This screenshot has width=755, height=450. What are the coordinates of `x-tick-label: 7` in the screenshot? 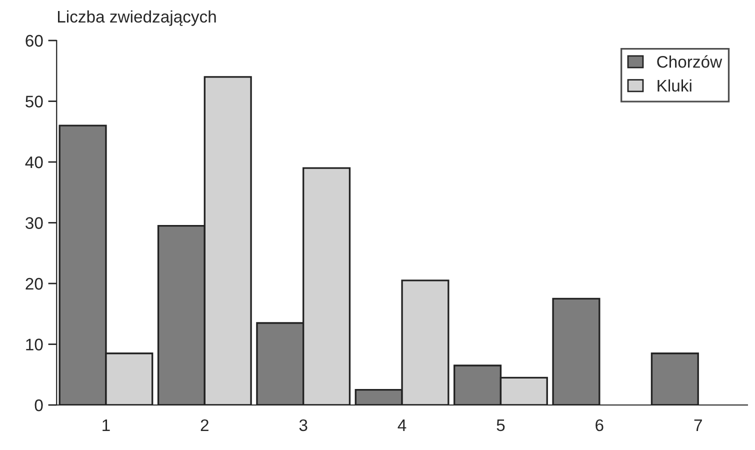 It's located at (698, 425).